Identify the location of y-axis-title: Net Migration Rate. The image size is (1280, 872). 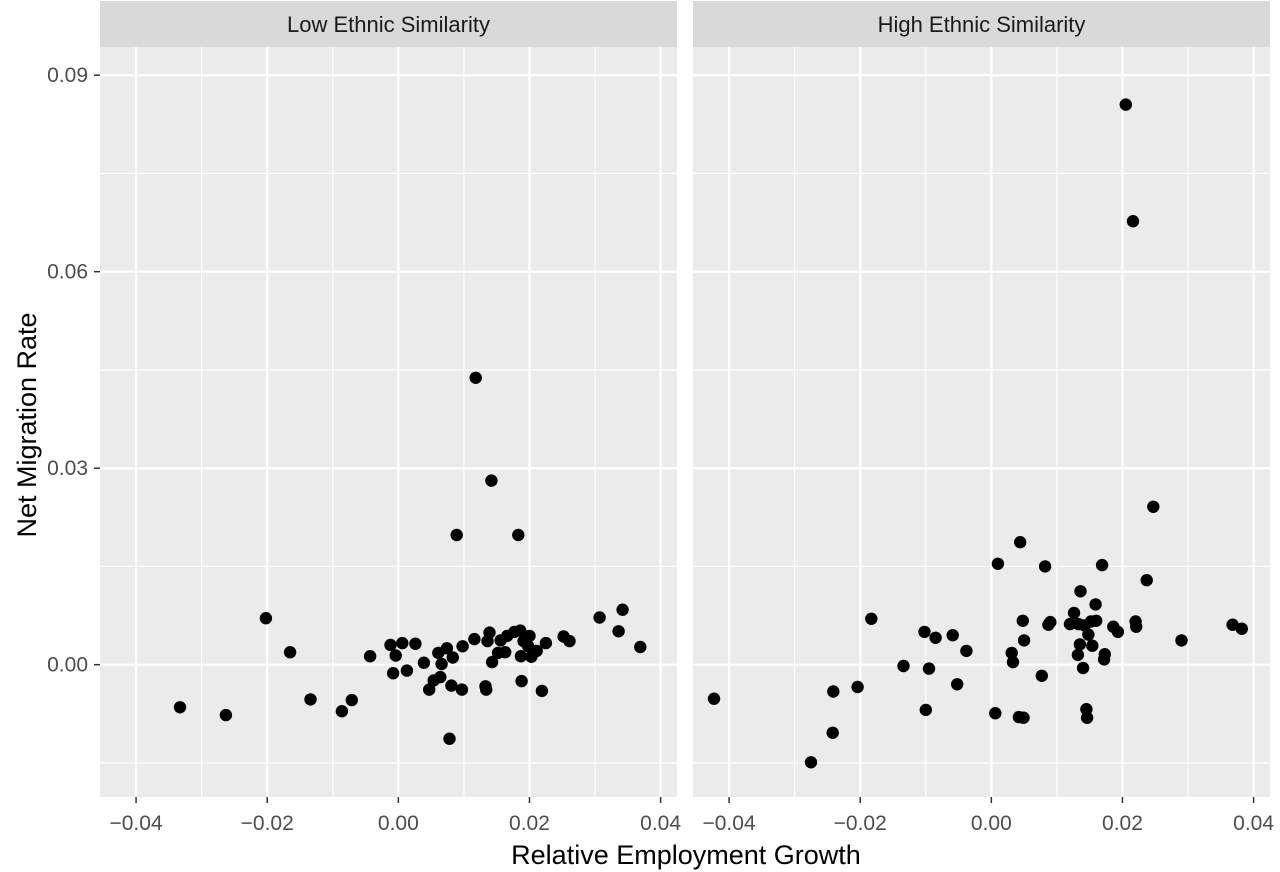
(27, 424).